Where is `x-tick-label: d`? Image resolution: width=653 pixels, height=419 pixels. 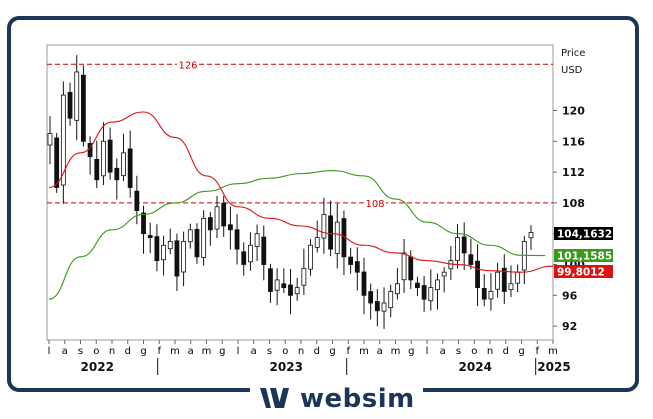
x-tick-label: d is located at coordinates (317, 351).